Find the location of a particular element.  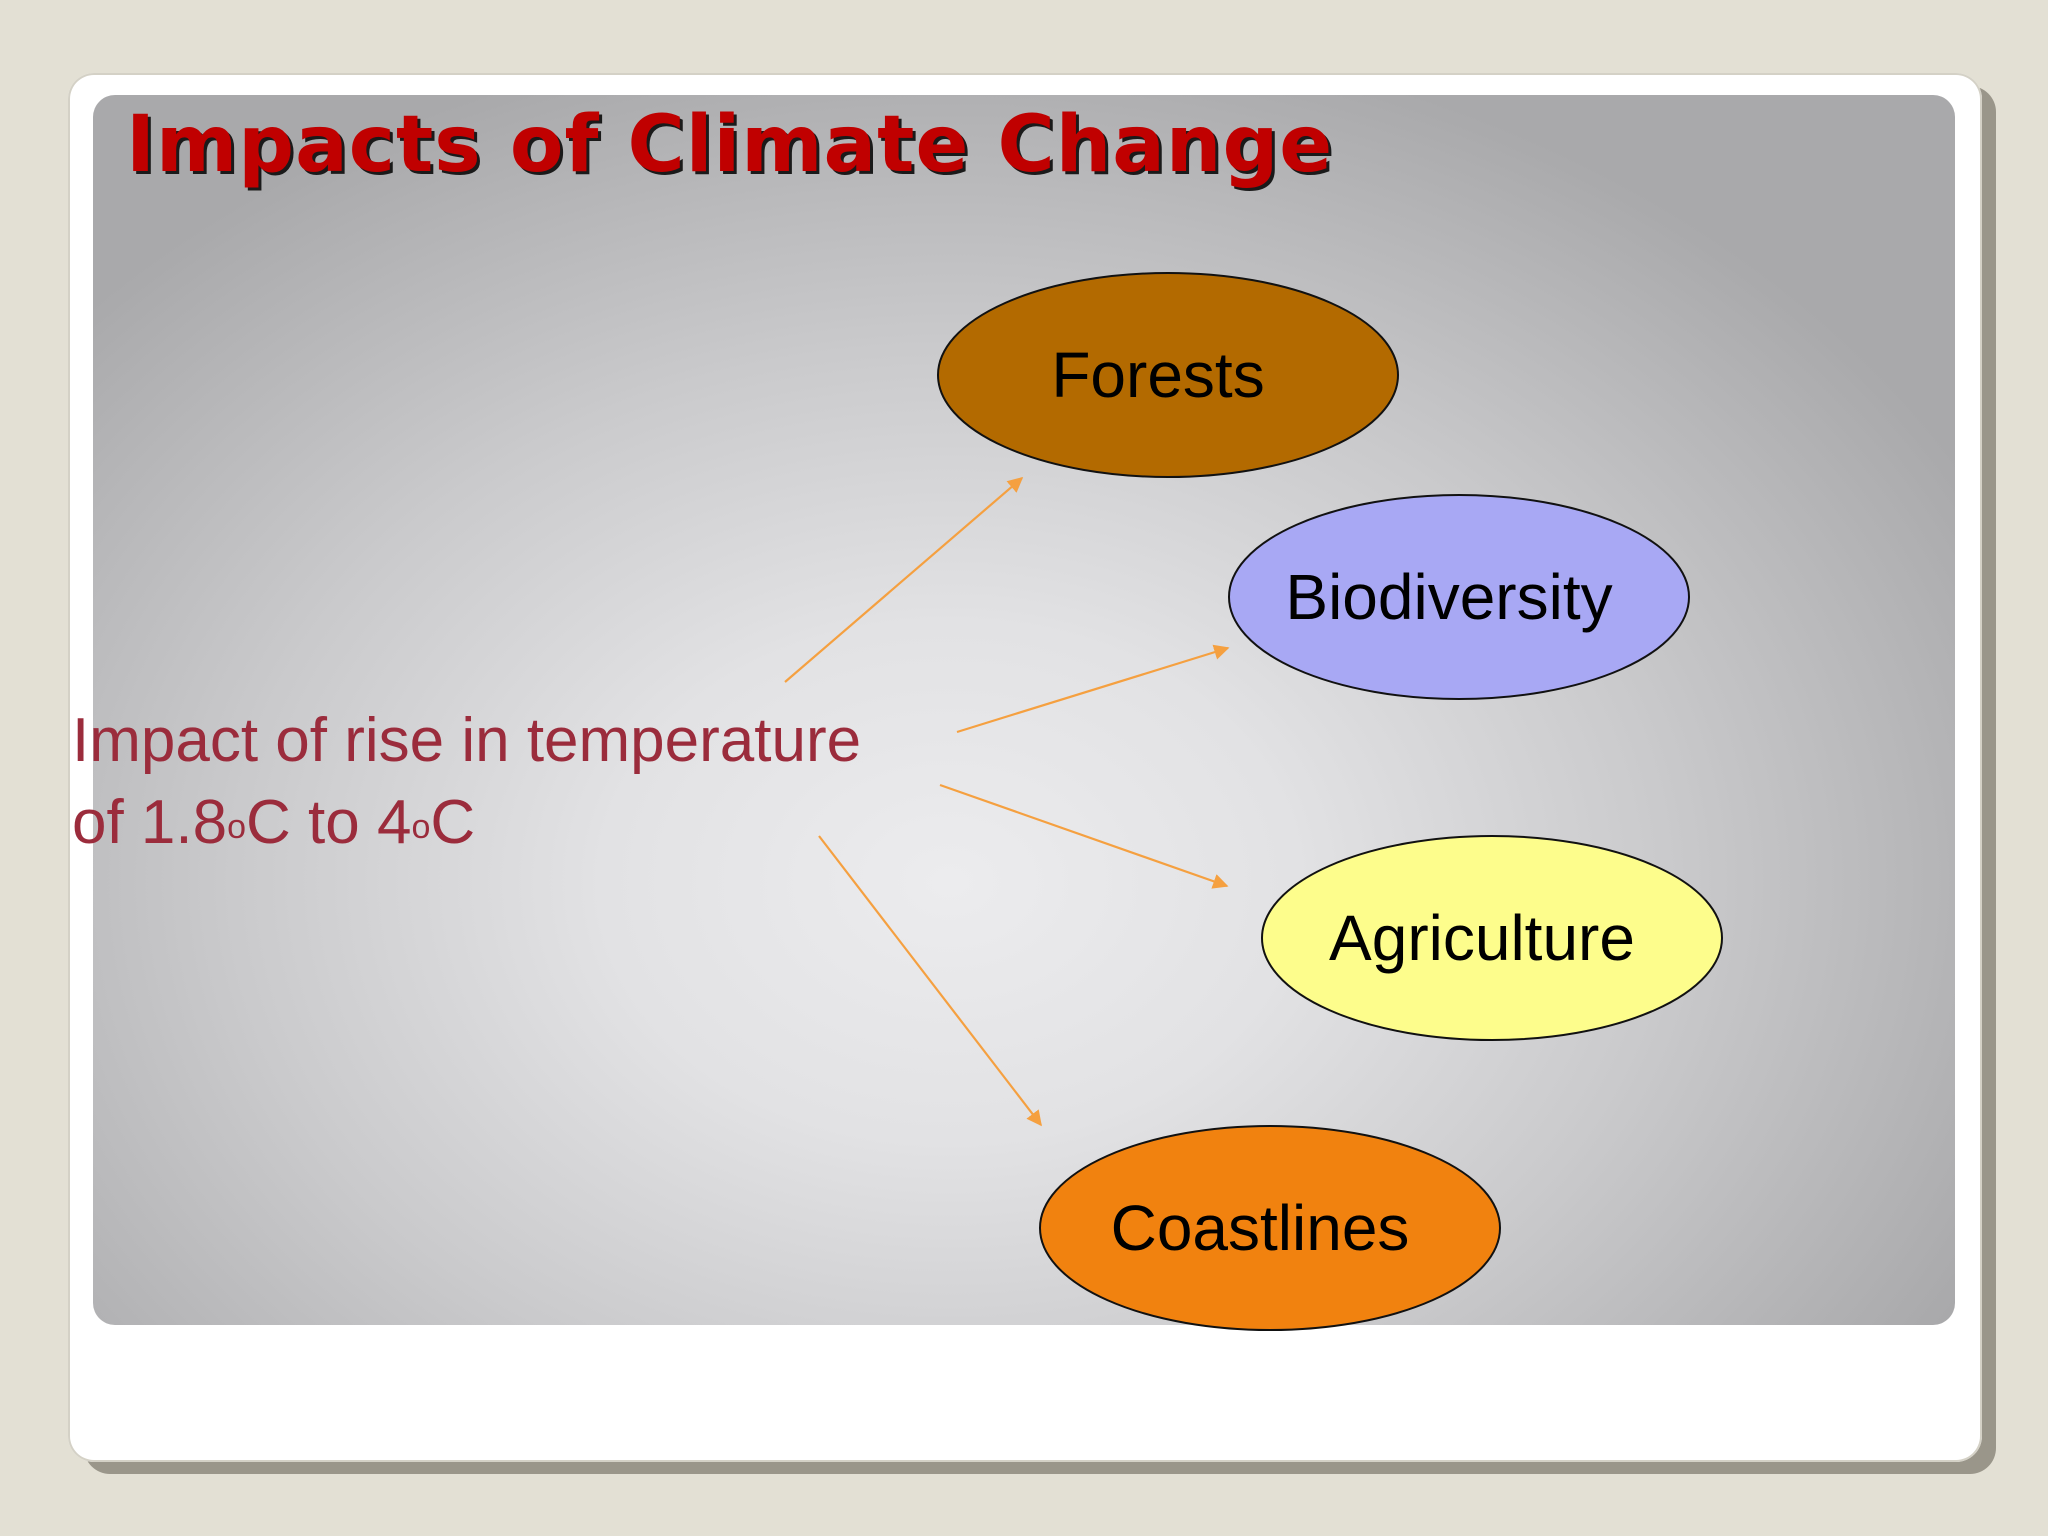

node-forests: Forests is located at coordinates (1168, 375).